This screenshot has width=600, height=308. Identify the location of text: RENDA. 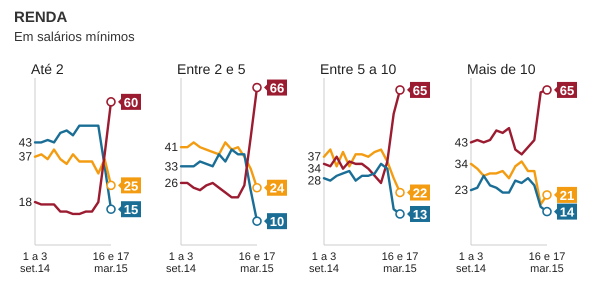
(41, 17).